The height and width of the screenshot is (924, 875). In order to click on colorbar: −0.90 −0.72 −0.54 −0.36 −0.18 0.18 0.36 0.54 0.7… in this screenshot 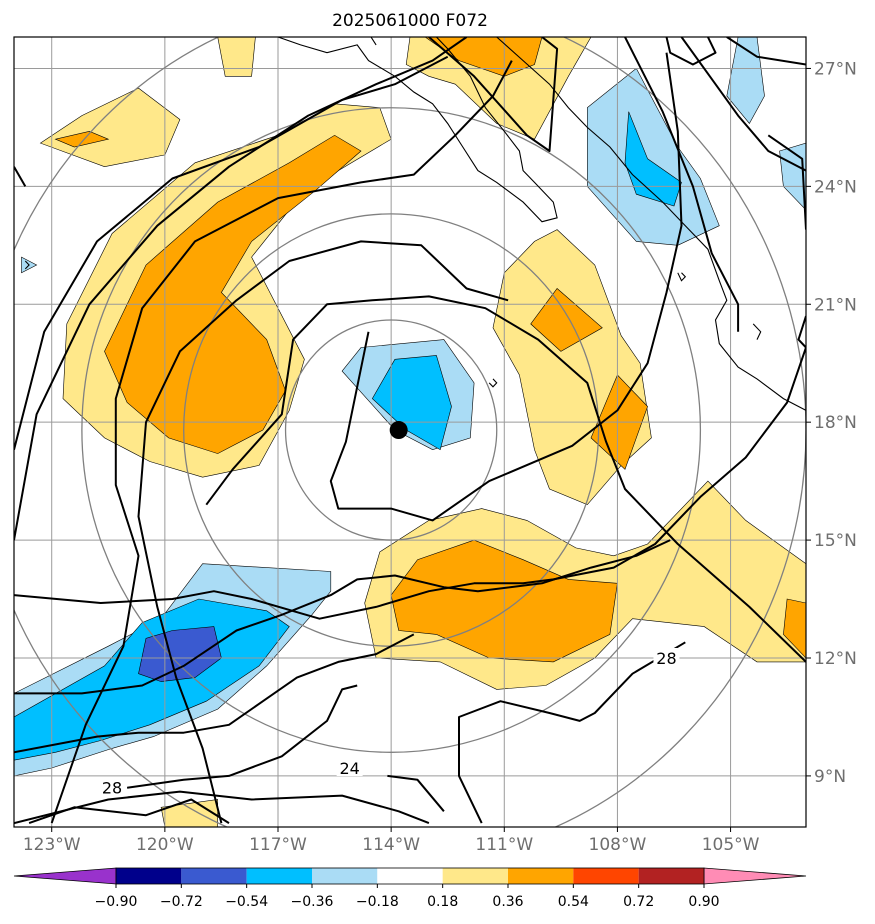, I will do `click(410, 888)`.